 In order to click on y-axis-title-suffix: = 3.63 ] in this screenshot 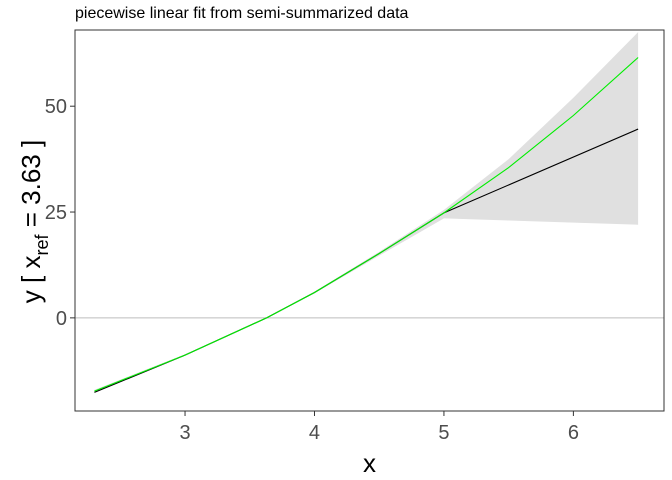, I will do `click(31, 187)`.